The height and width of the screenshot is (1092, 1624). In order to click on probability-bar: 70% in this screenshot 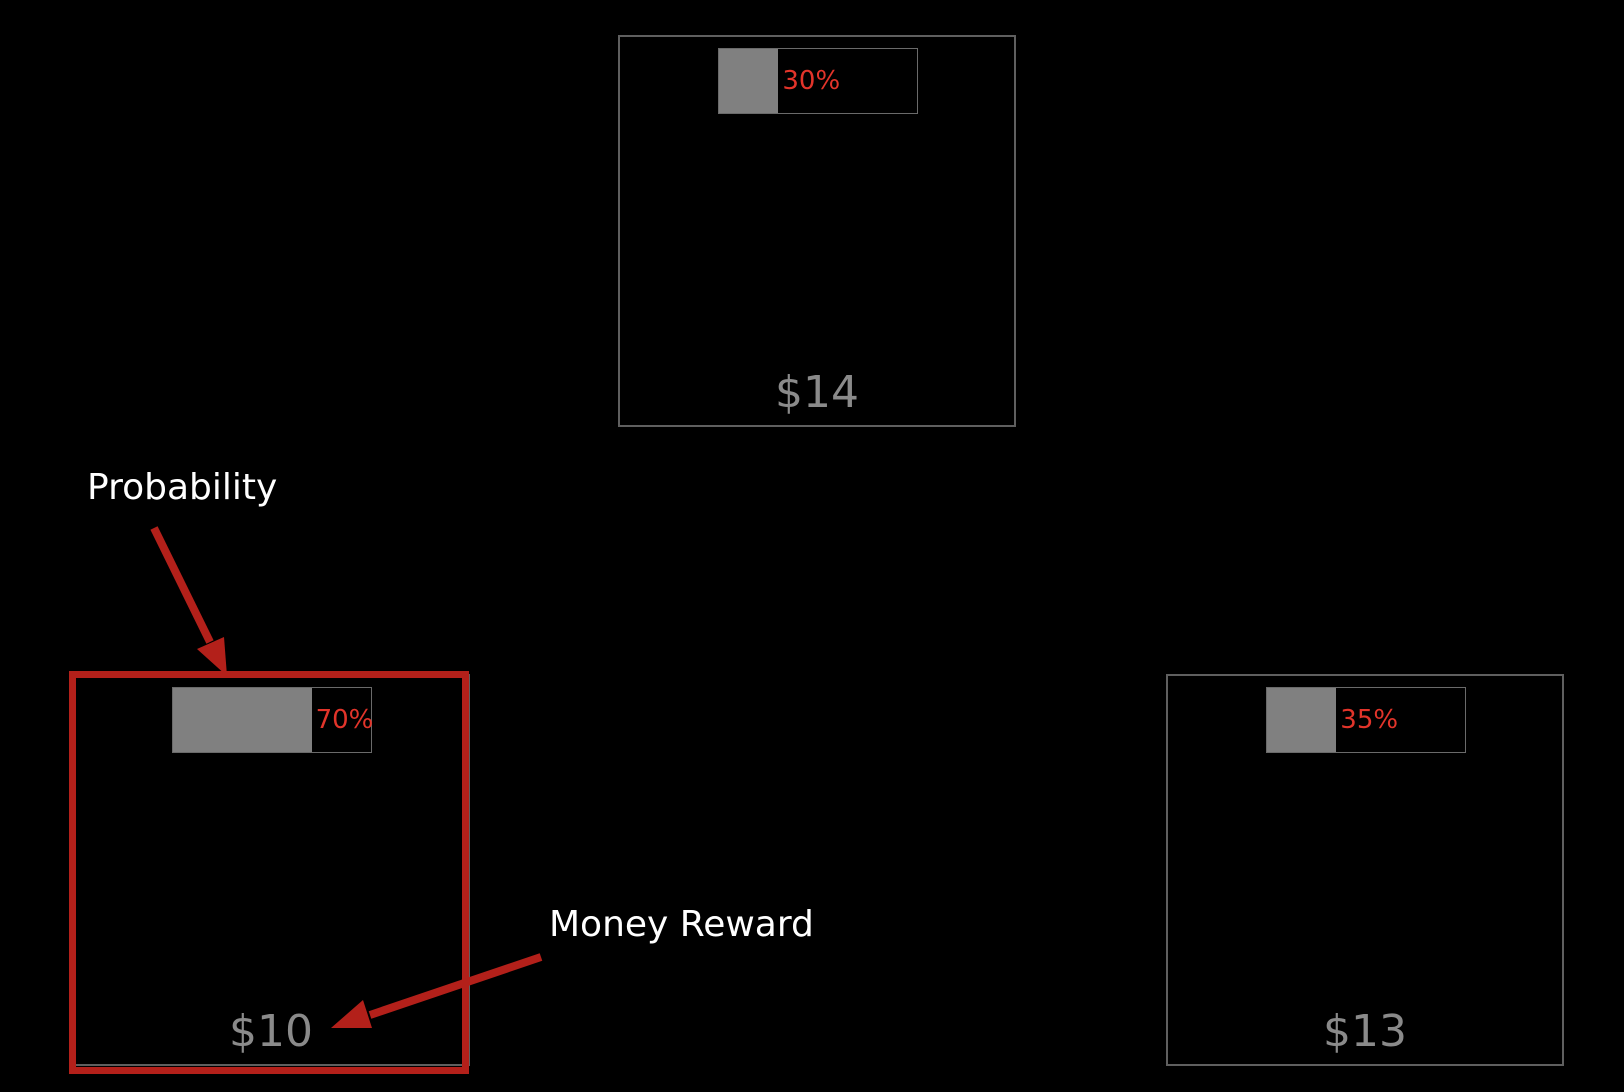, I will do `click(273, 720)`.